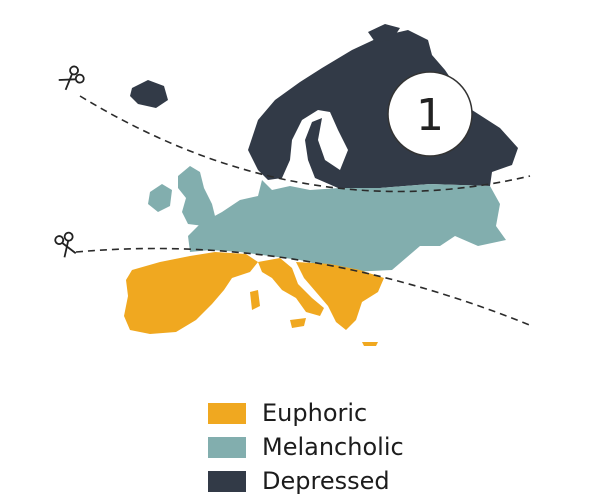 This screenshot has height=500, width=600. What do you see at coordinates (315, 413) in the screenshot?
I see `legend-label: Euphoric` at bounding box center [315, 413].